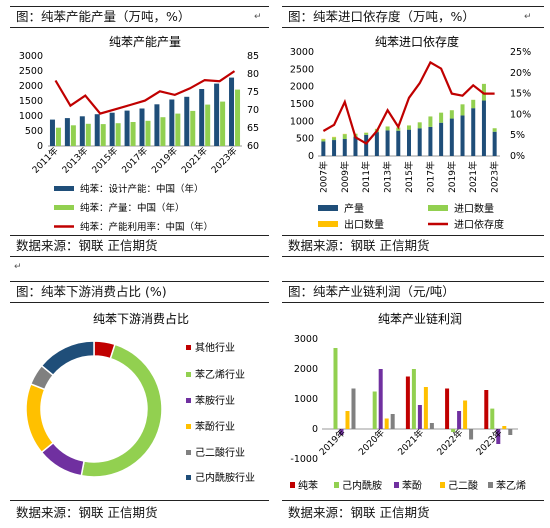  I want to click on legend-label: 苯酚, so click(412, 485).